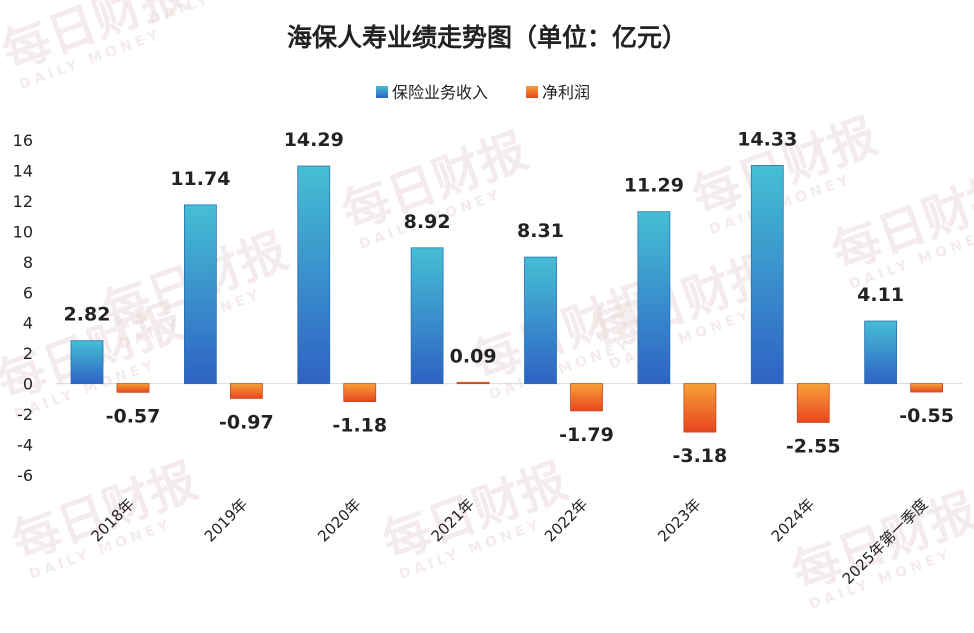  I want to click on revenue-value-label: 14.33, so click(767, 139).